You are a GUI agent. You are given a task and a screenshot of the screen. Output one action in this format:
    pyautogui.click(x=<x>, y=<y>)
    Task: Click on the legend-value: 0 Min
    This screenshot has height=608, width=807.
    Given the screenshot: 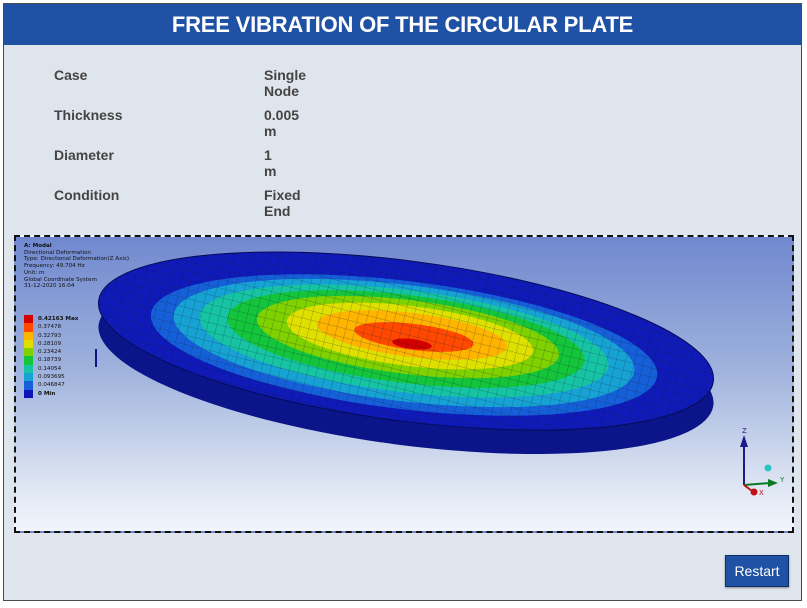 What is the action you would take?
    pyautogui.click(x=47, y=393)
    